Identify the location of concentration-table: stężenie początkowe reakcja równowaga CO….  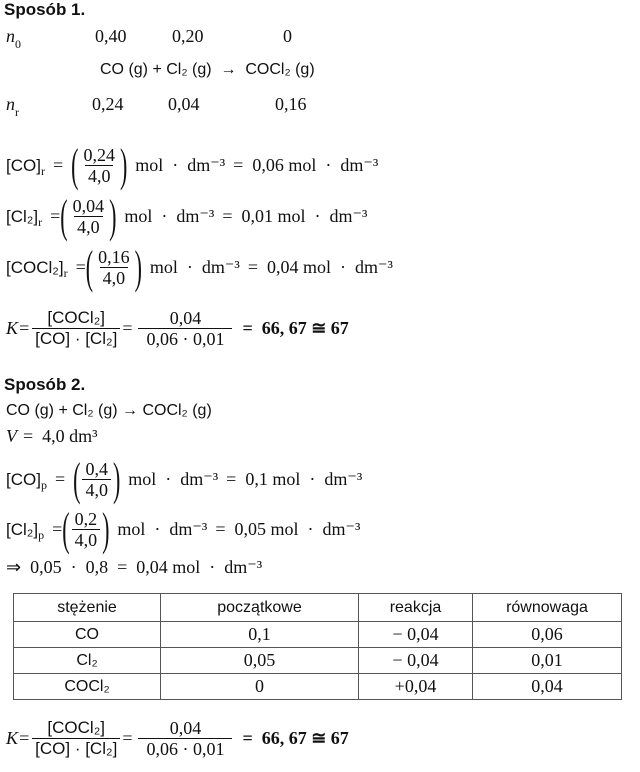
(317, 646).